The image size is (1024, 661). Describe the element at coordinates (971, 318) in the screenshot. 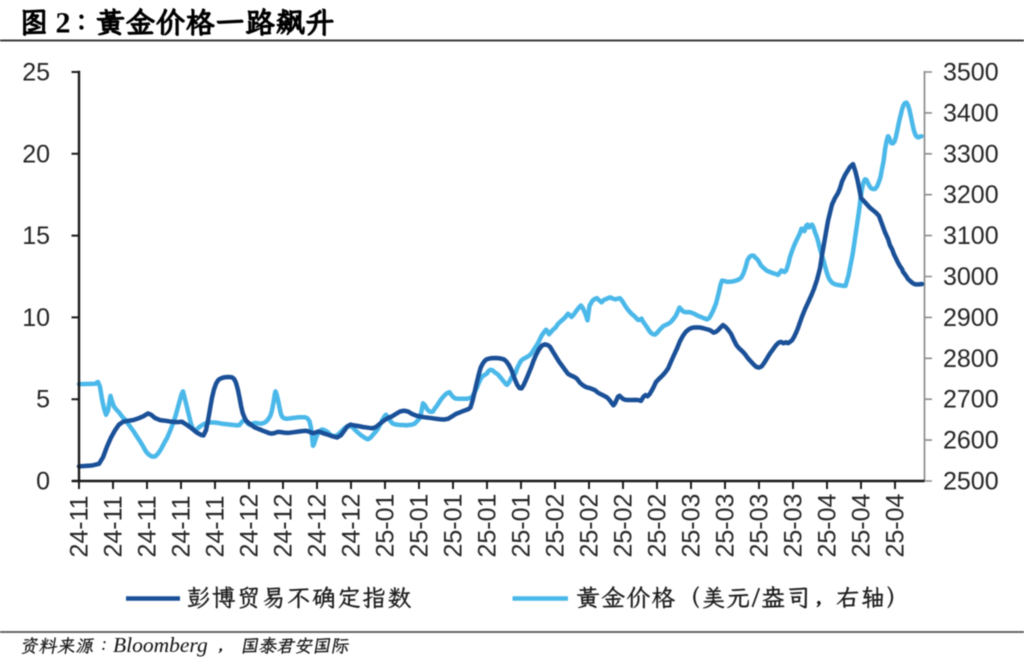

I see `svg-text: 2900` at that location.